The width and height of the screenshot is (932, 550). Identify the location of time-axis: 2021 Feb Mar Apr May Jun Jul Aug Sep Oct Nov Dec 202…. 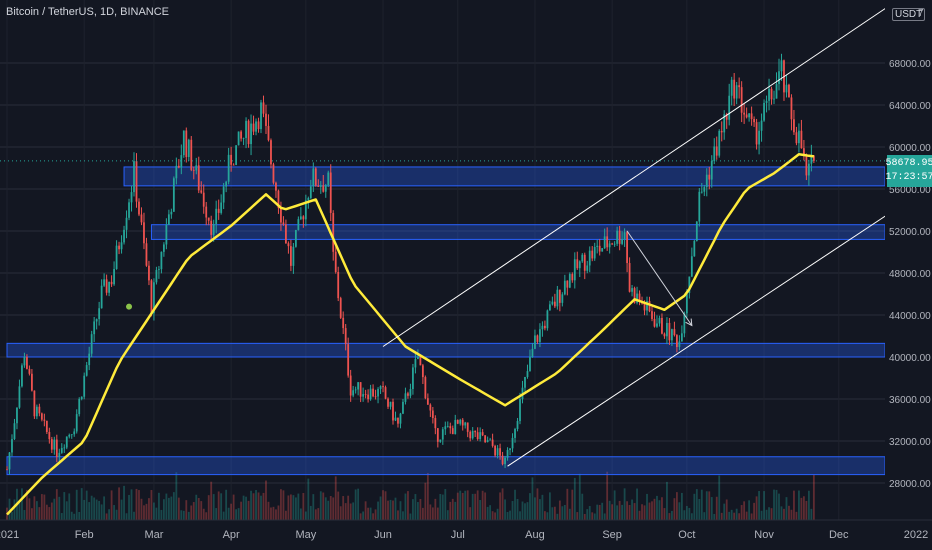
(466, 530).